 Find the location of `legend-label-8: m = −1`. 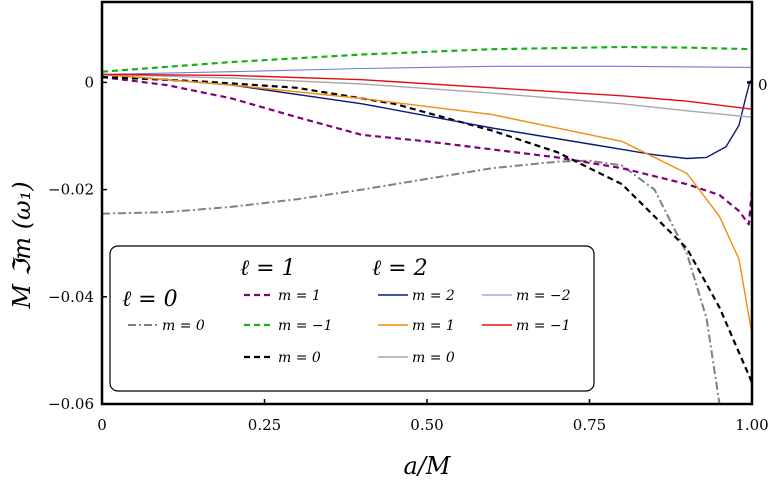

legend-label-8: m = −1 is located at coordinates (543, 326).